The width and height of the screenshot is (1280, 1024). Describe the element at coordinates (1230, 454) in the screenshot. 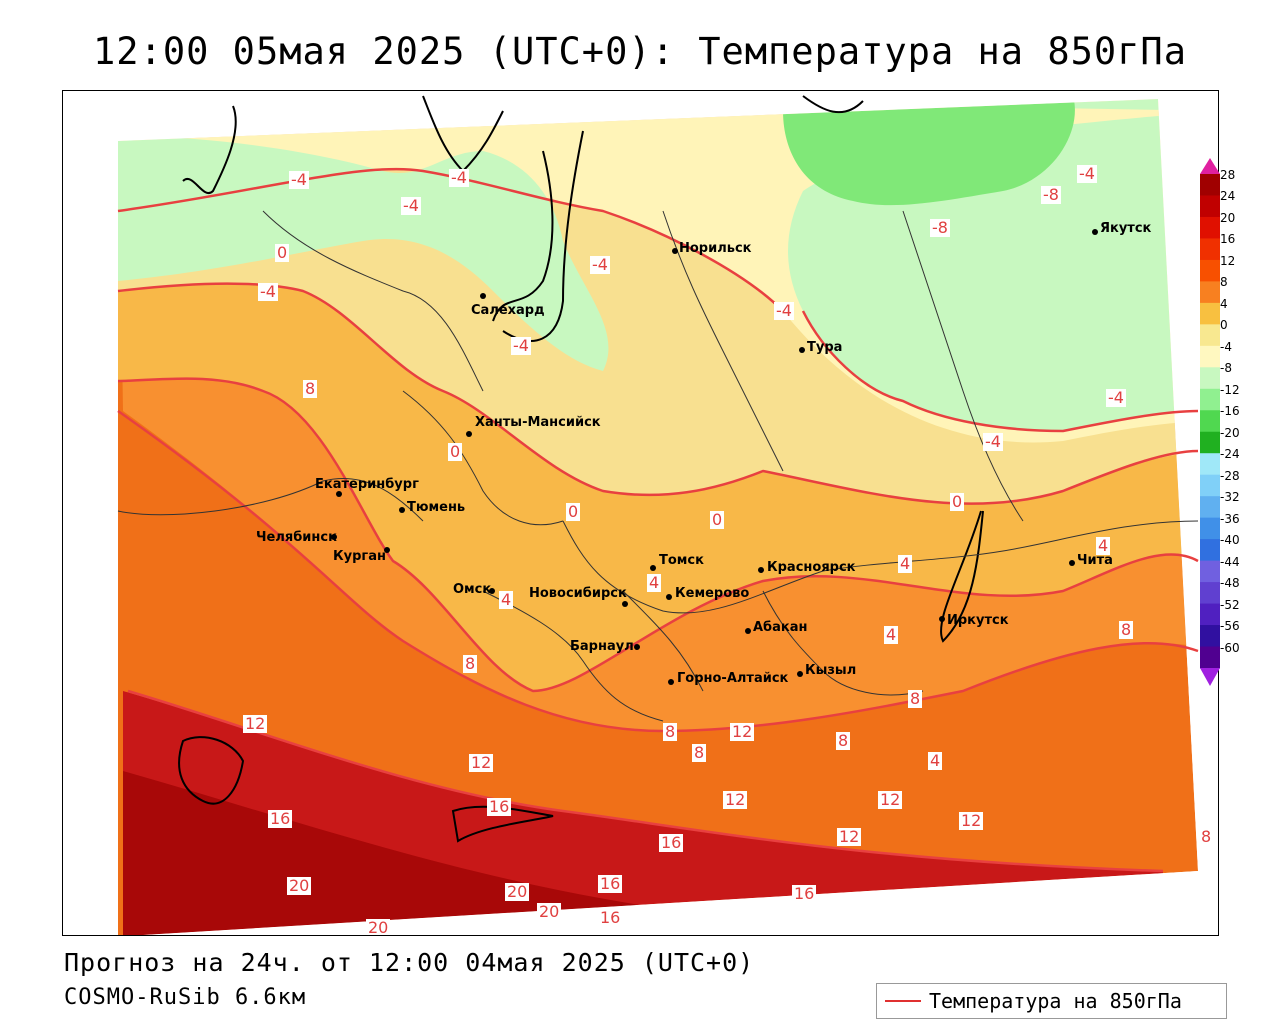

I see `colorbar-tick-label: -24` at that location.